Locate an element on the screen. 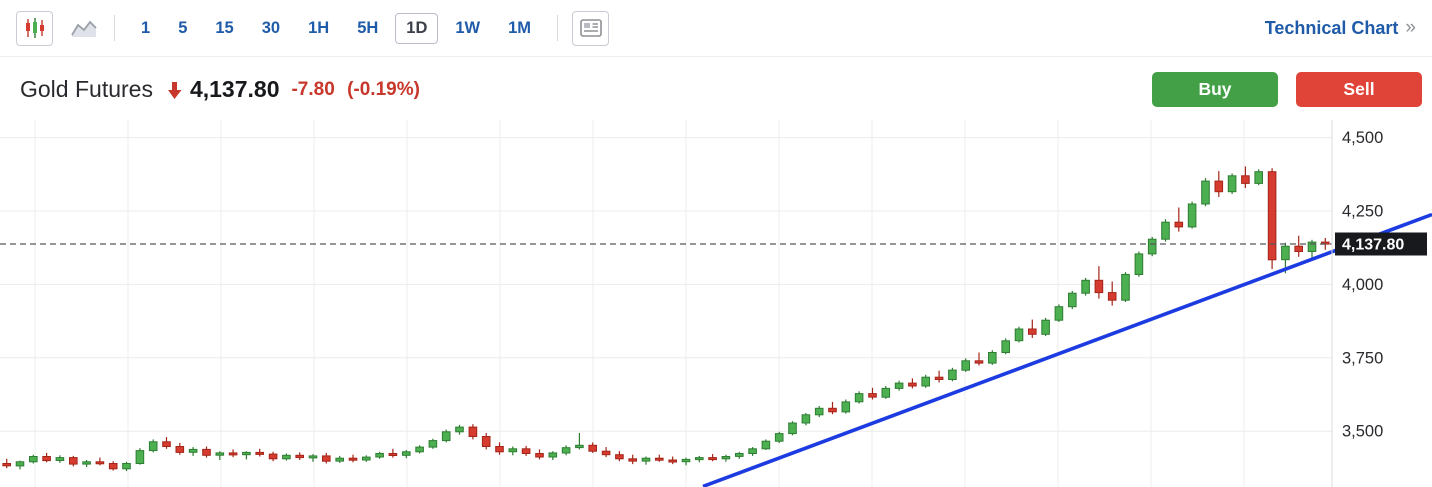  technical-chart-link: Technical Chart » is located at coordinates (1340, 28).